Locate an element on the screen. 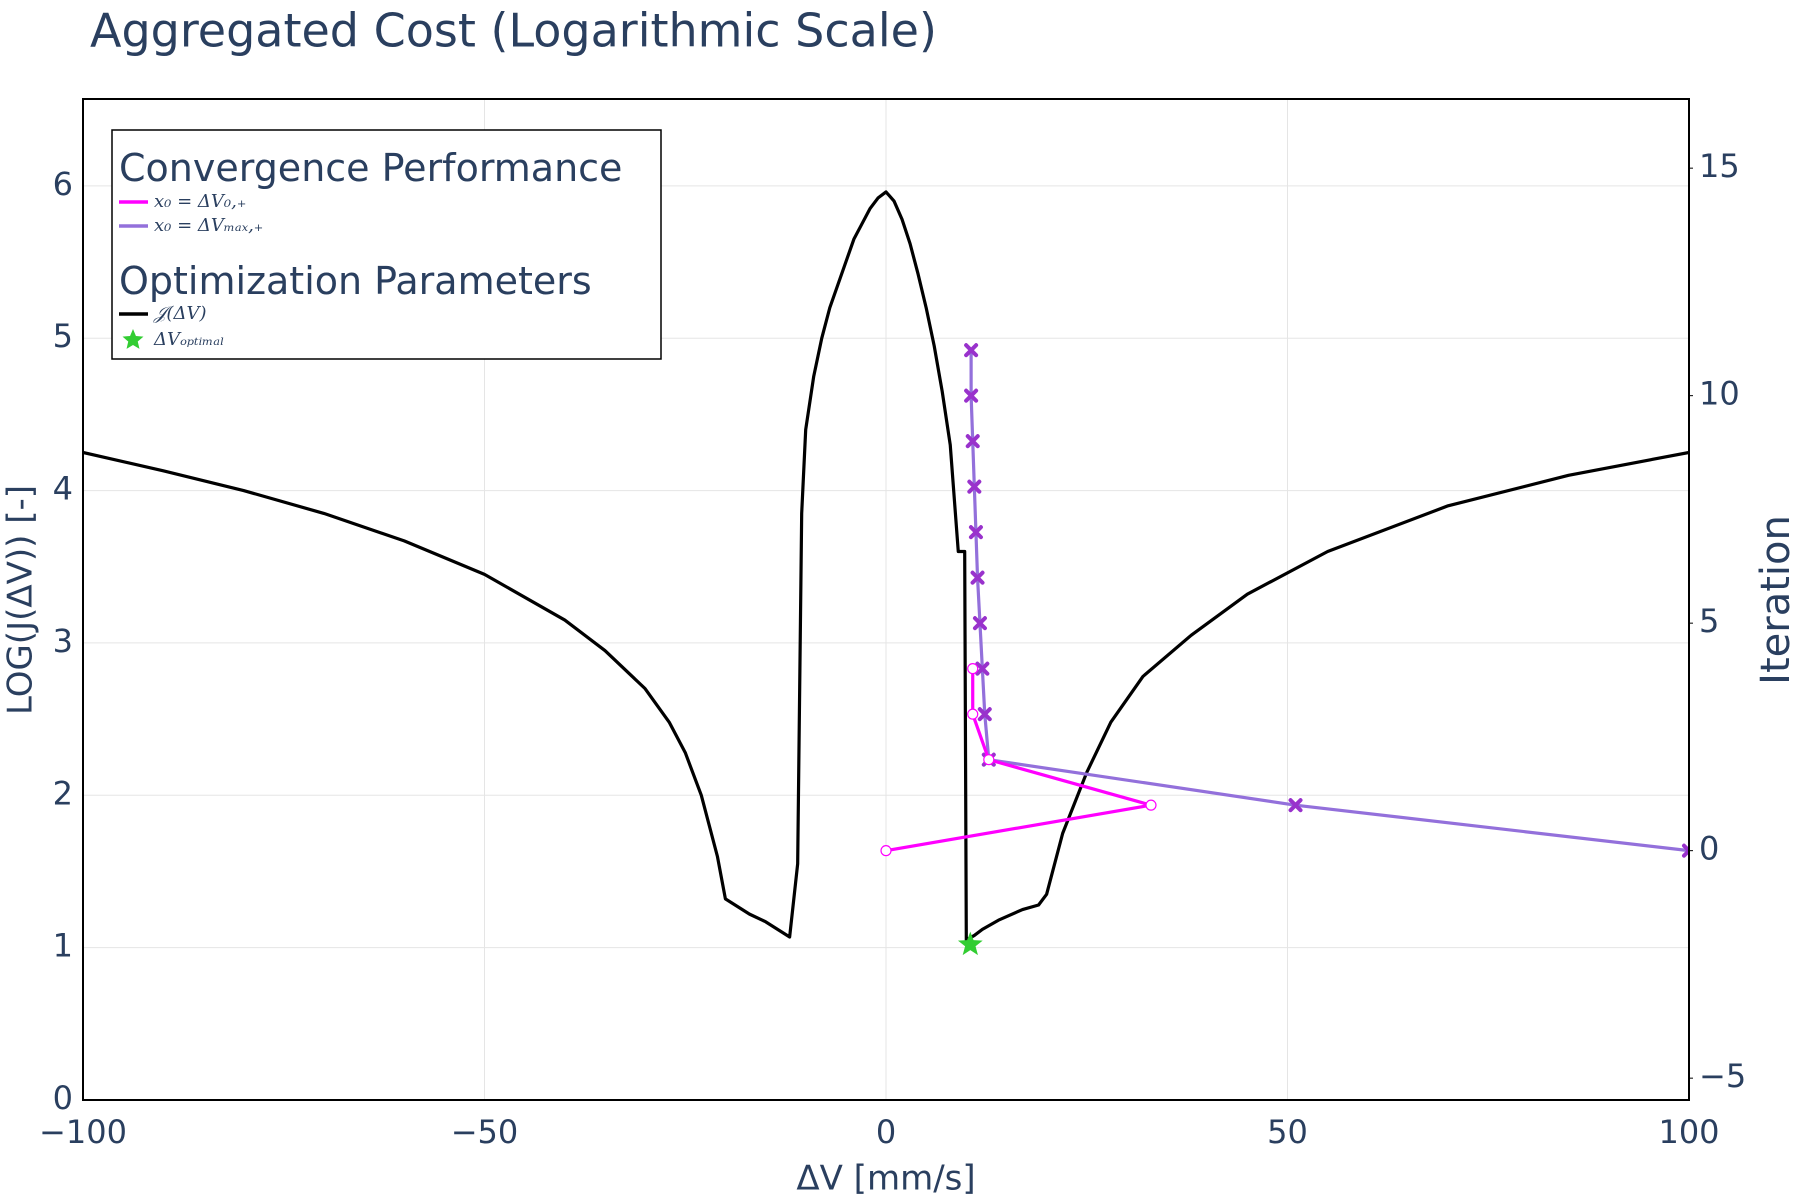  x-tick-label: 0 is located at coordinates (886, 1132).